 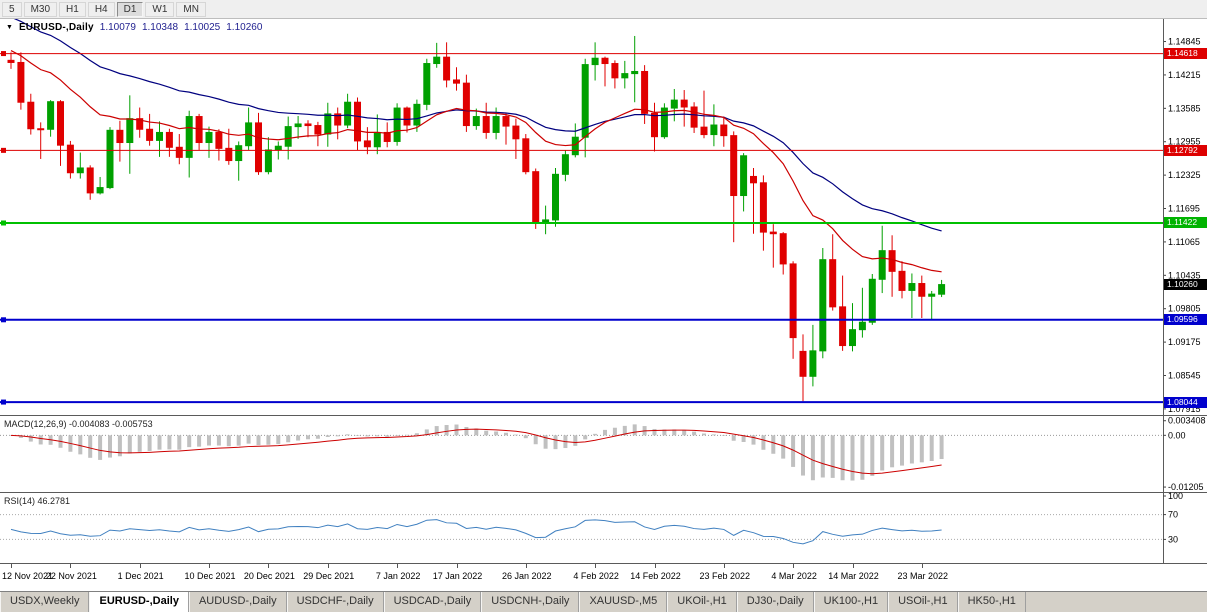 I want to click on tab-hk50-h1: HK50-,H1, so click(x=991, y=602).